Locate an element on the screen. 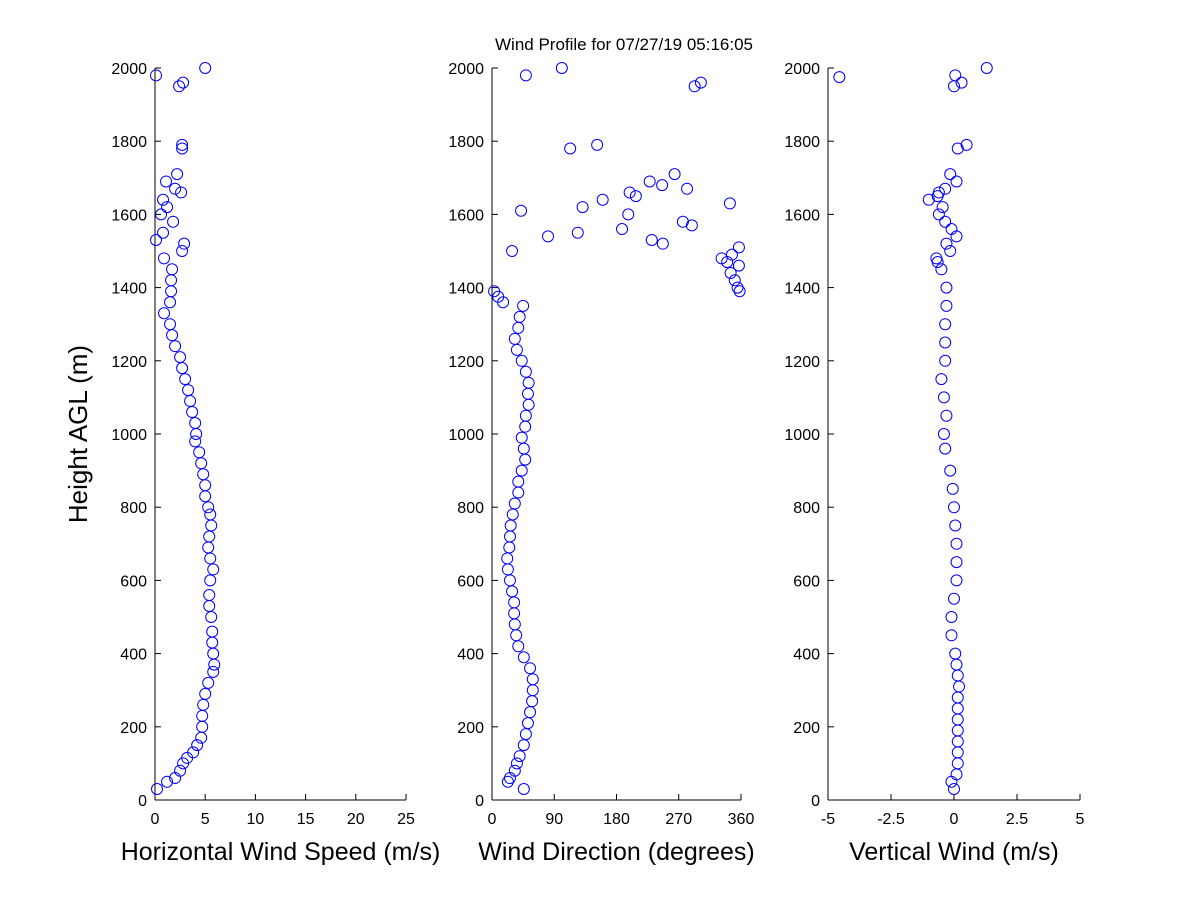 This screenshot has width=1200, height=905. x-tick-label: 90 is located at coordinates (554, 819).